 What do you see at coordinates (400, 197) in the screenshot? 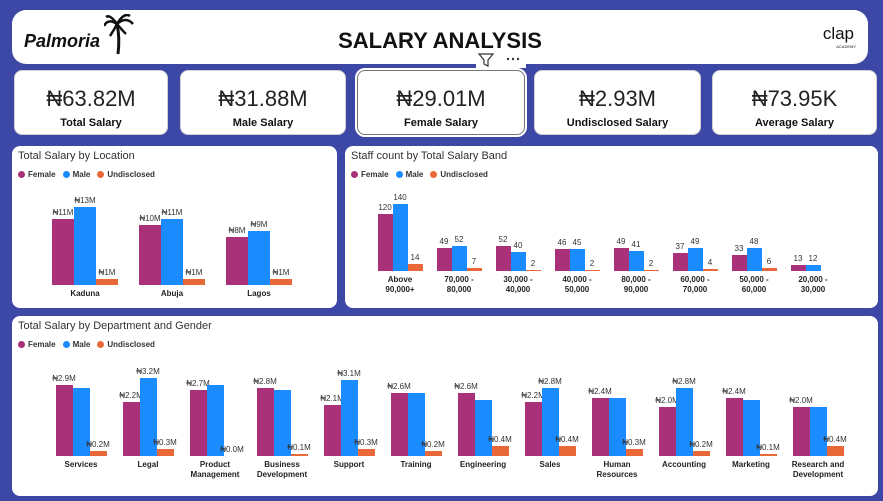
I see `value-label: 140` at bounding box center [400, 197].